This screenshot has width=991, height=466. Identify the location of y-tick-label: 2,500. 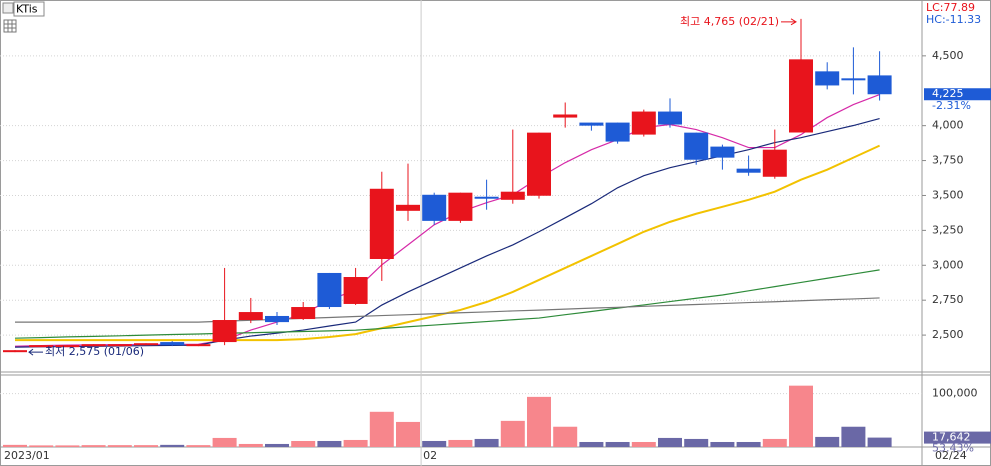
(948, 334).